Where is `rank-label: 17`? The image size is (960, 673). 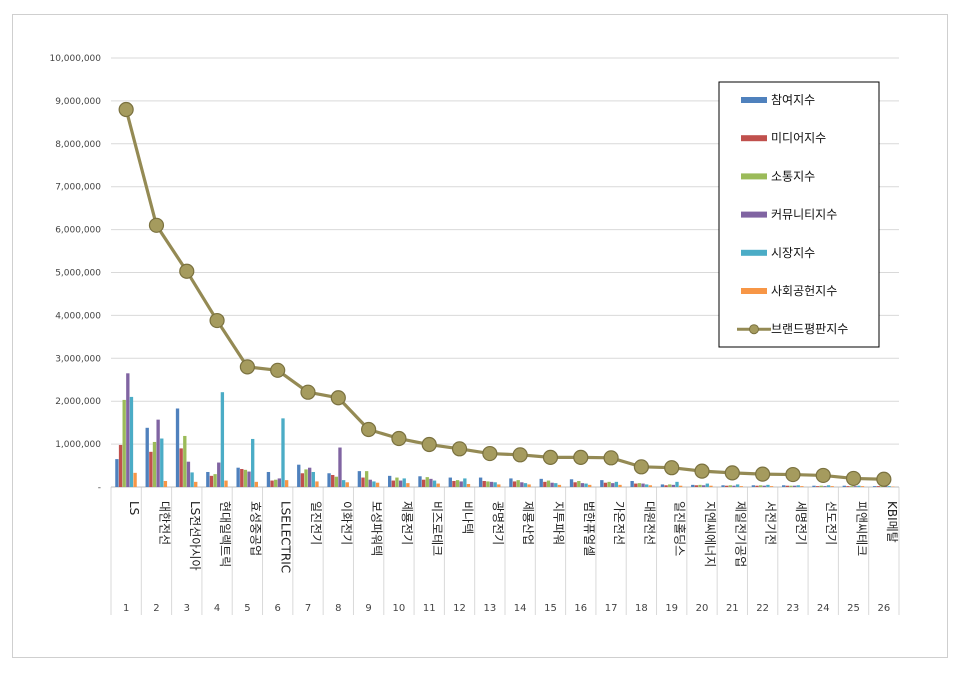
rank-label: 17 is located at coordinates (611, 608).